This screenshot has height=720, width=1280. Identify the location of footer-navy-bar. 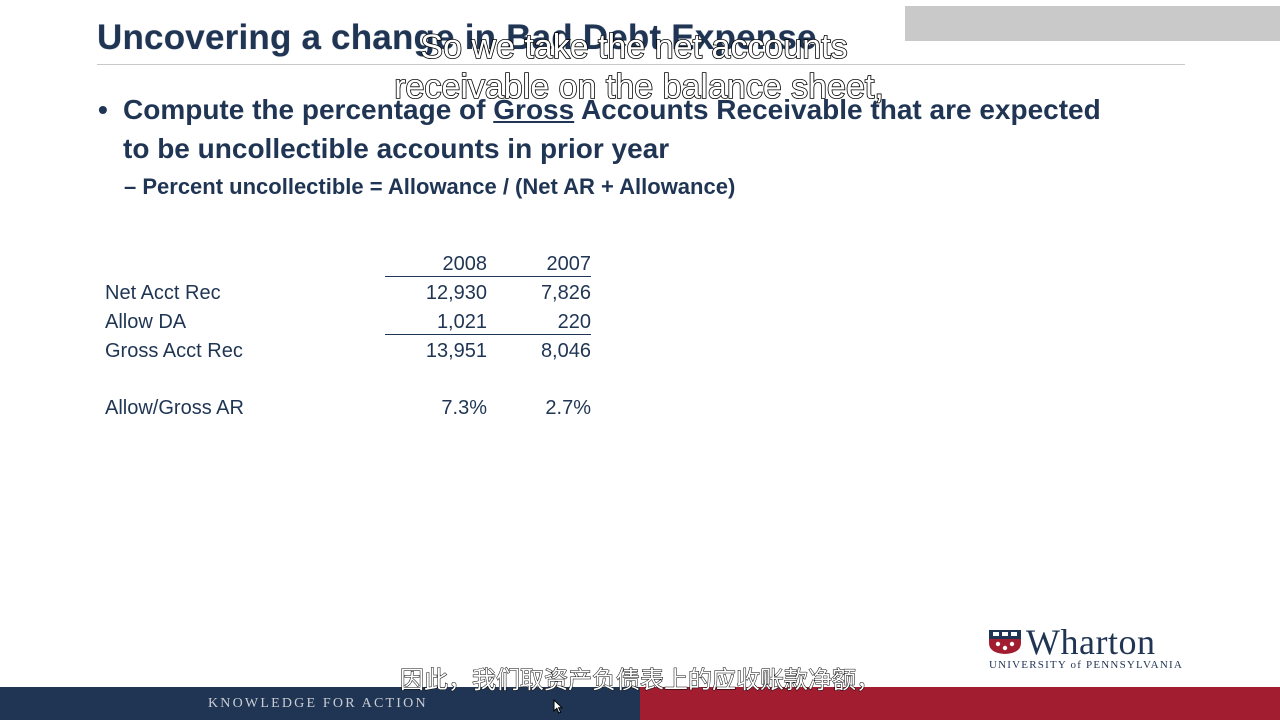
(320, 703).